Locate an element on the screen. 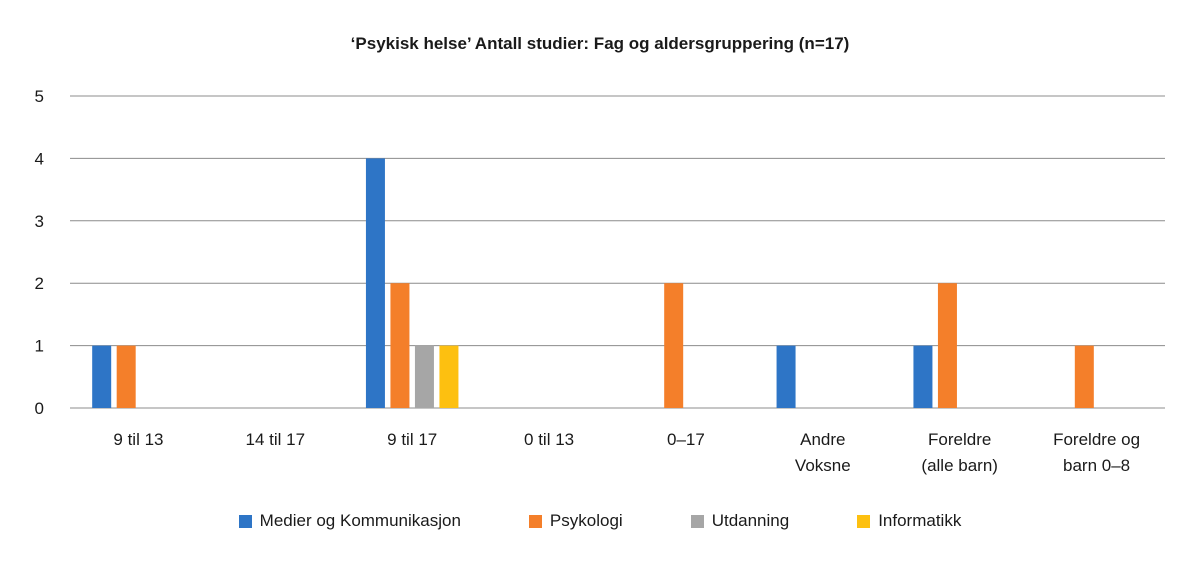 The height and width of the screenshot is (569, 1200). x-tick-label: Foreldre is located at coordinates (959, 439).